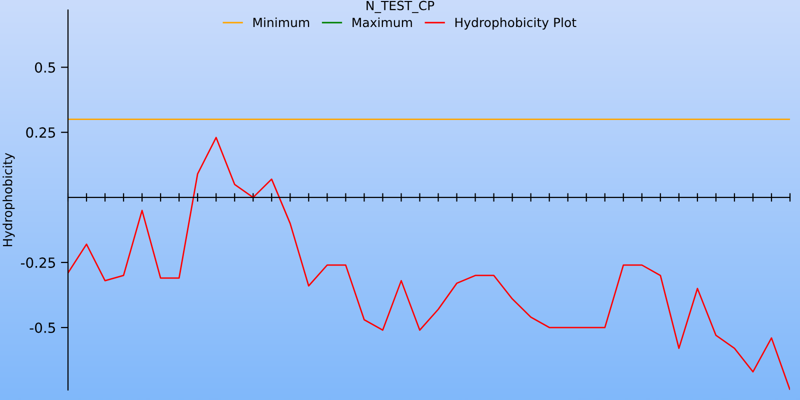 The height and width of the screenshot is (400, 800). I want to click on legend-label: Maximum, so click(382, 23).